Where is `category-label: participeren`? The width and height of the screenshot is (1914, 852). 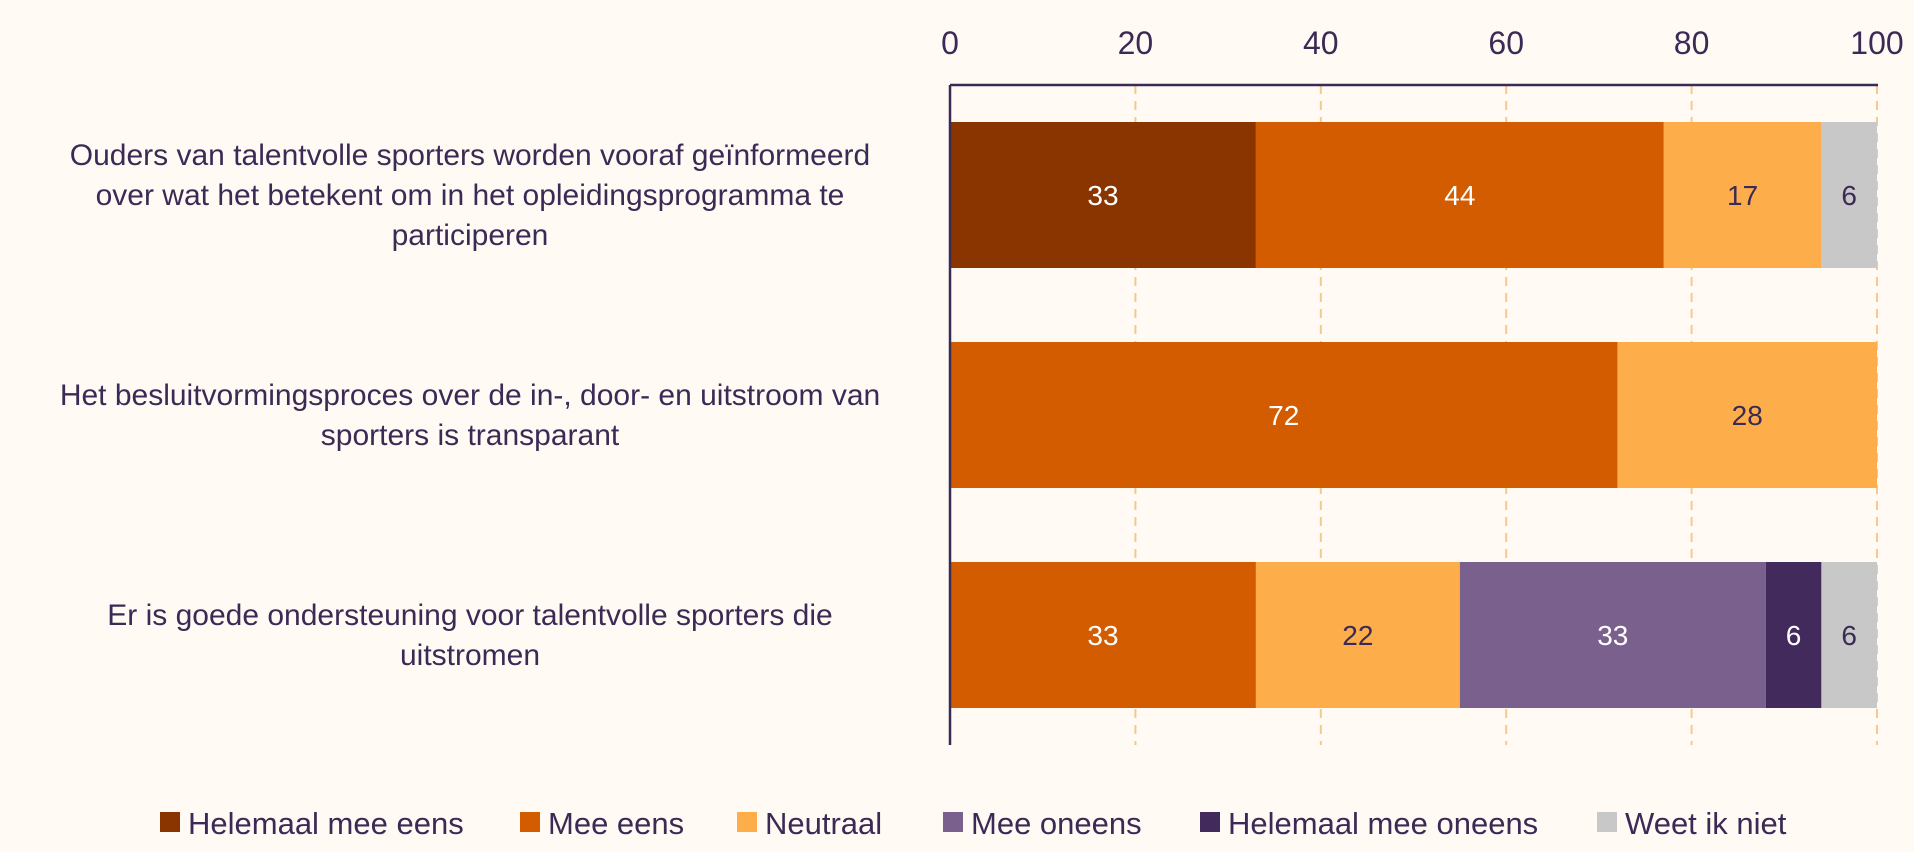 category-label: participeren is located at coordinates (470, 235).